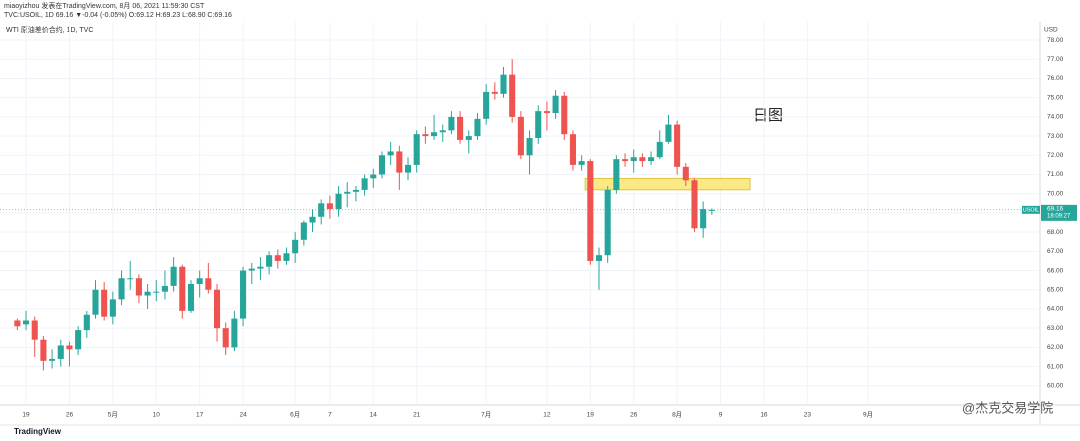  Describe the element at coordinates (764, 415) in the screenshot. I see `x-tick-label: 16` at that location.